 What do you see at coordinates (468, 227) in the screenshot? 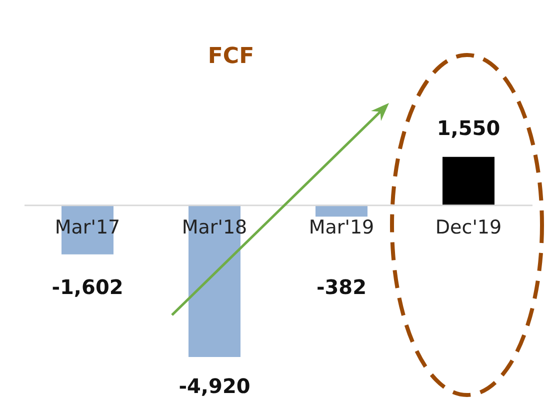
I see `x-tick-label: Dec'19` at bounding box center [468, 227].